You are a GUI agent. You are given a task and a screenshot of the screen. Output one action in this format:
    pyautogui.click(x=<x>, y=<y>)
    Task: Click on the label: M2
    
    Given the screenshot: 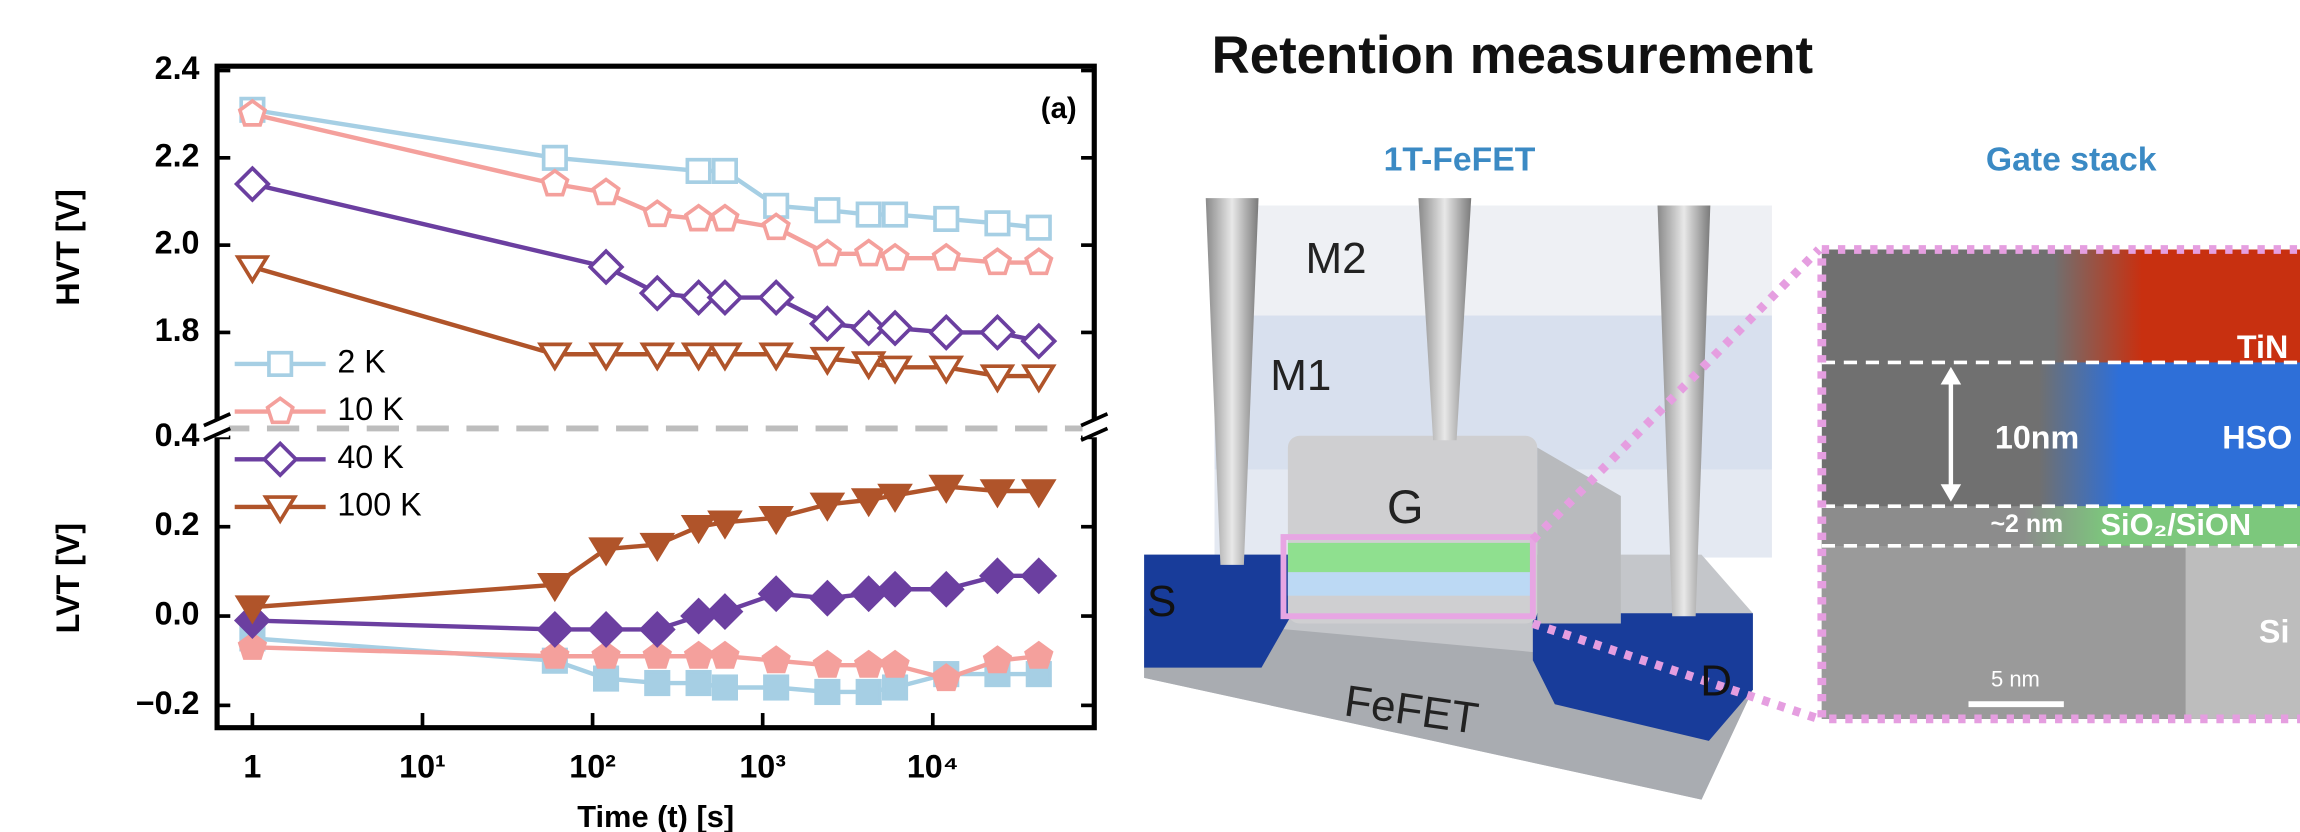 What is the action you would take?
    pyautogui.click(x=1335, y=258)
    